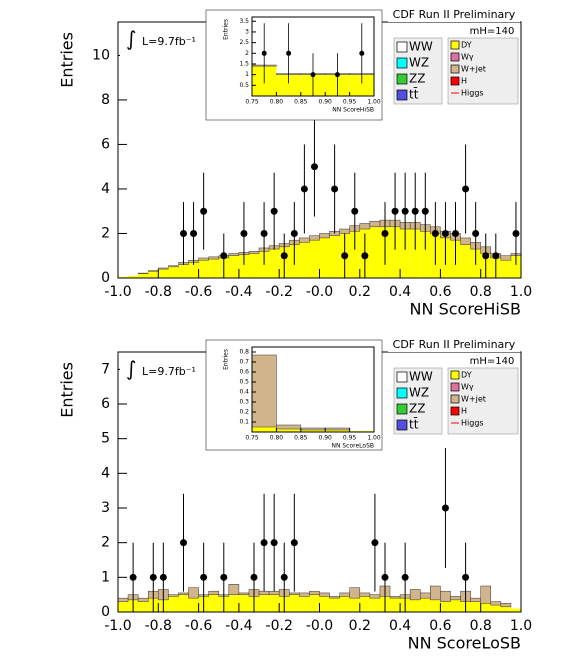 The height and width of the screenshot is (667, 567). I want to click on lumi-box, so click(160, 373).